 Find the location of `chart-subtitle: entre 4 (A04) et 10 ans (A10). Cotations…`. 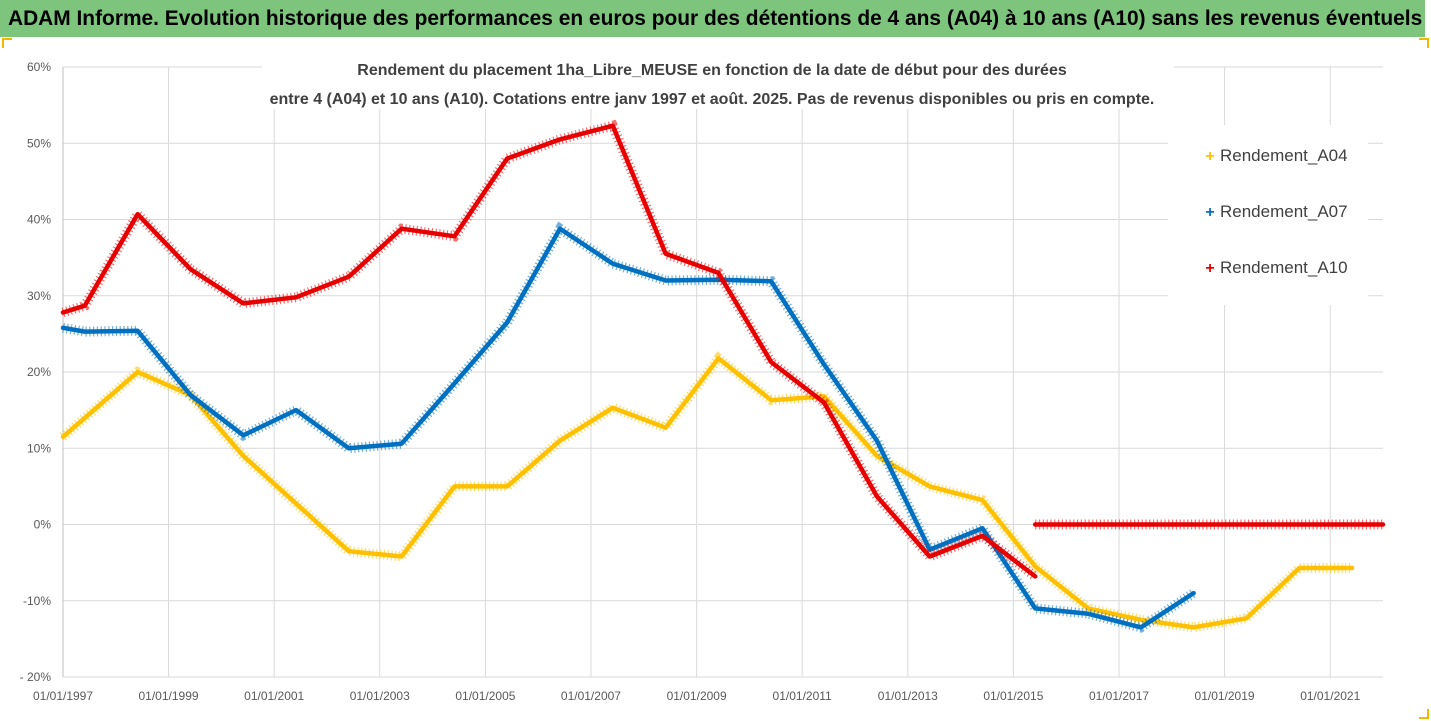

chart-subtitle: entre 4 (A04) et 10 ans (A10). Cotations… is located at coordinates (712, 99).